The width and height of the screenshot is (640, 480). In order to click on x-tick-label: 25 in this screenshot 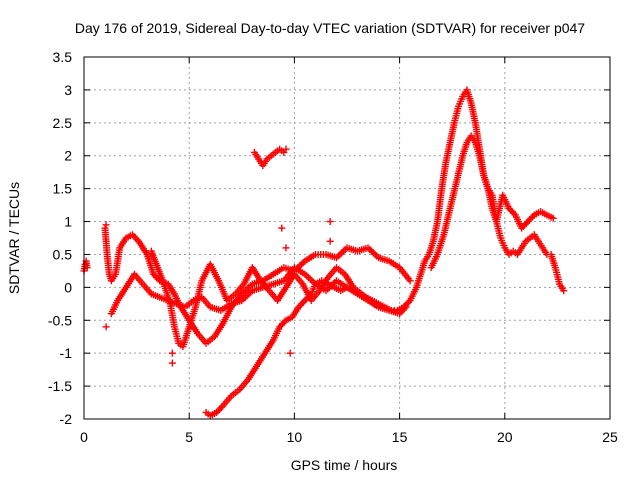, I will do `click(610, 437)`.